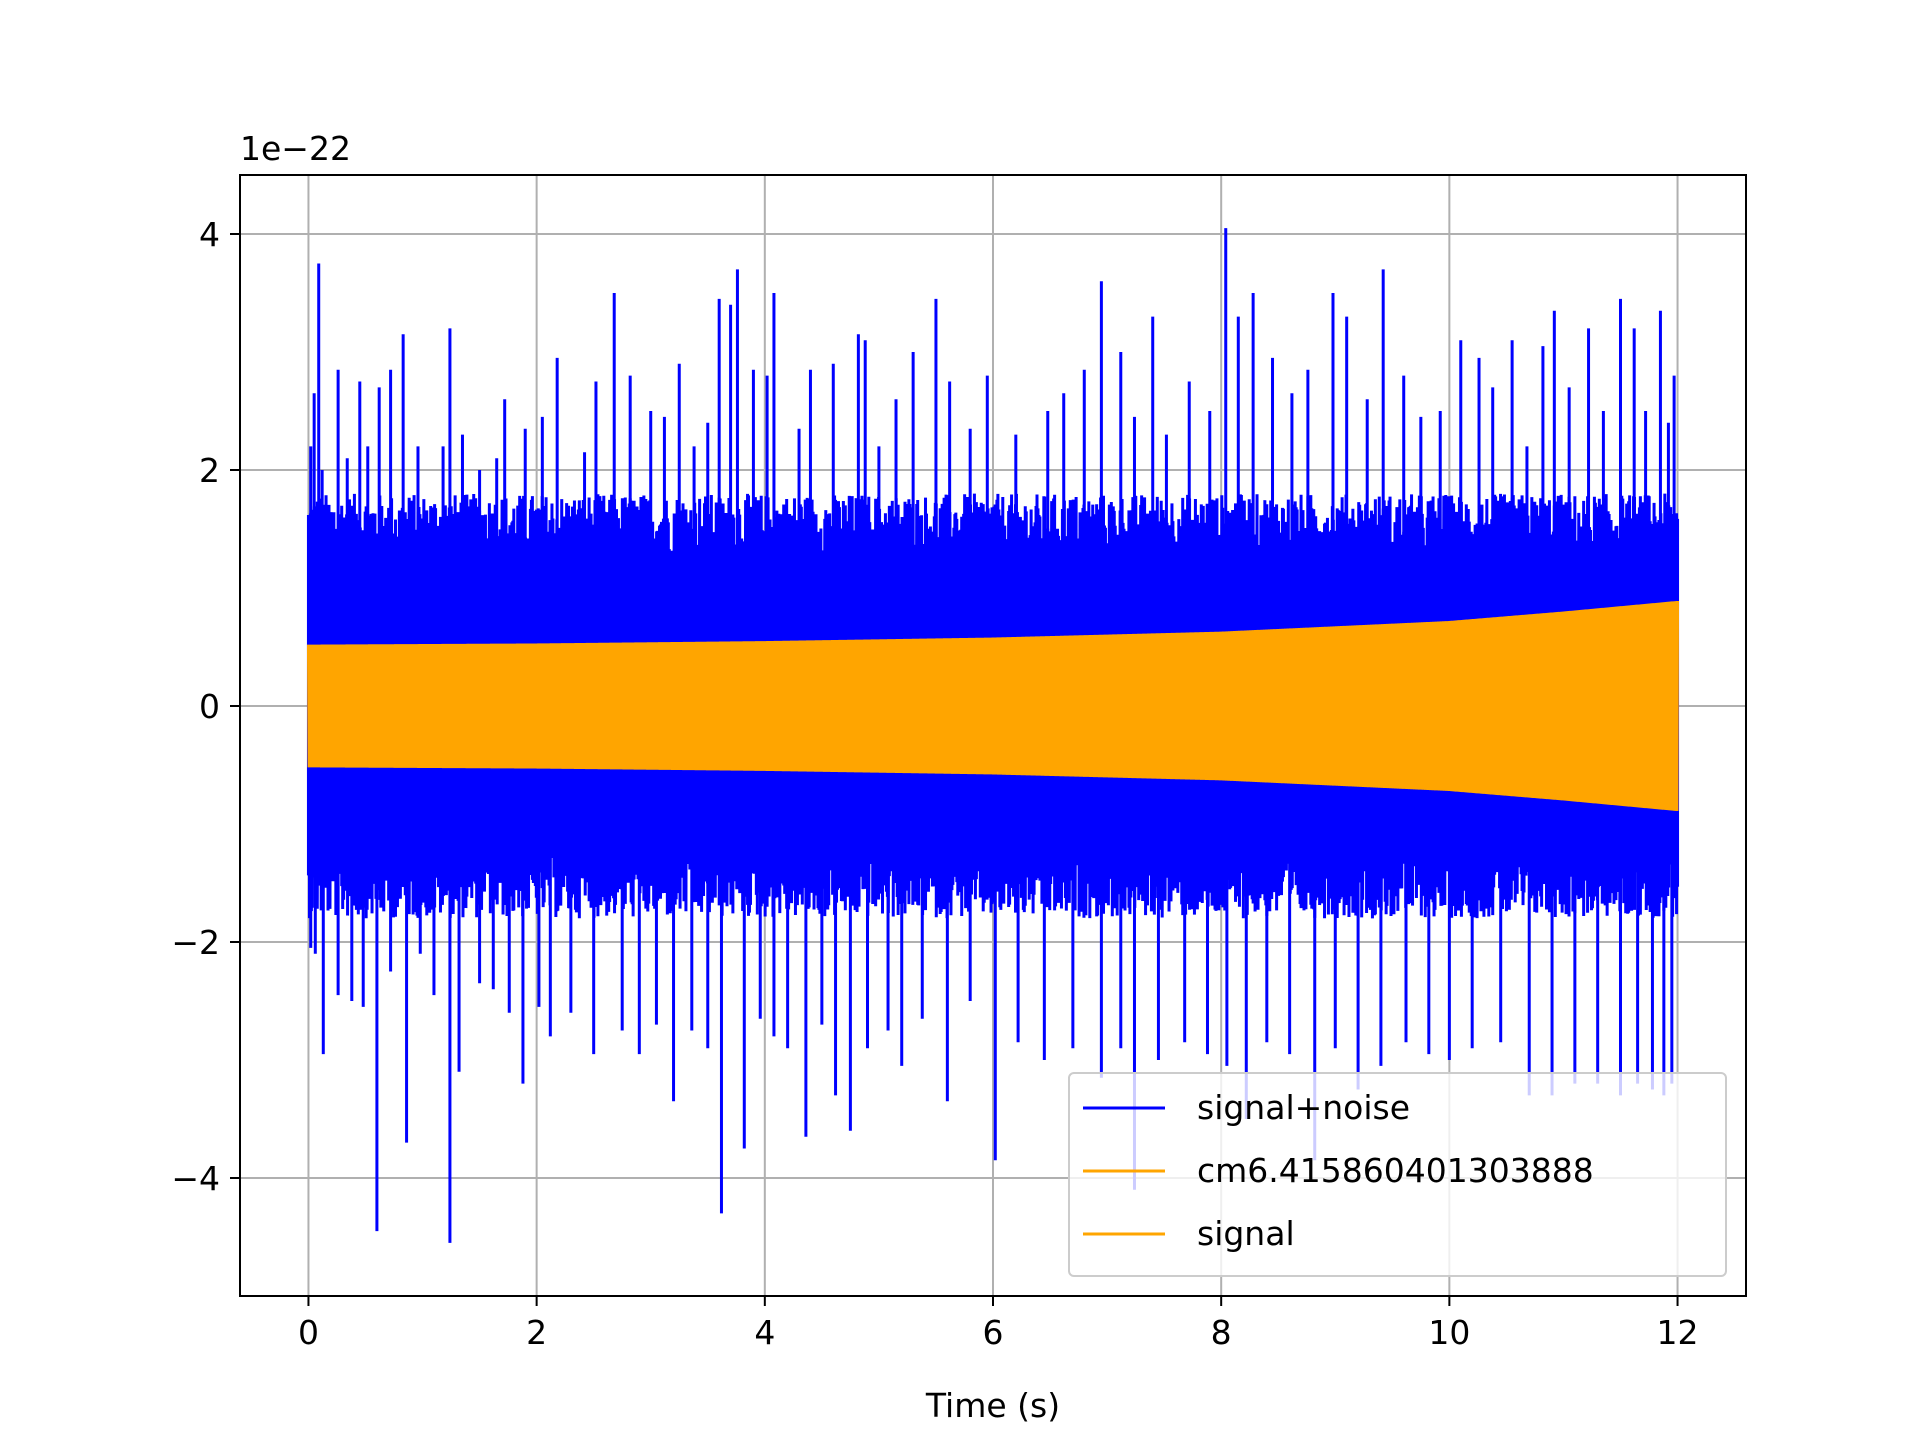 The height and width of the screenshot is (1440, 1920). I want to click on series-signal, so click(993, 705).